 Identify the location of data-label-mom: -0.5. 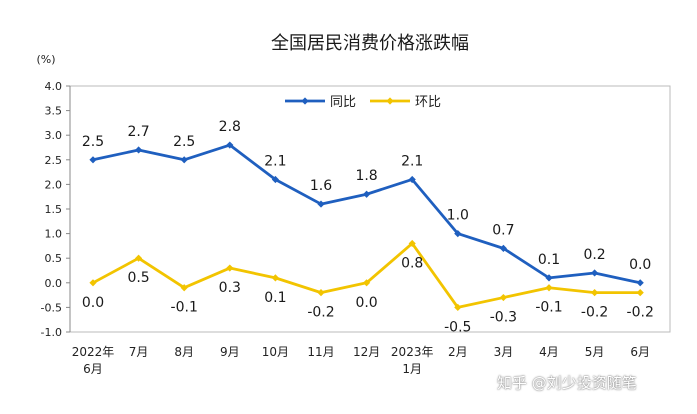
(457, 327).